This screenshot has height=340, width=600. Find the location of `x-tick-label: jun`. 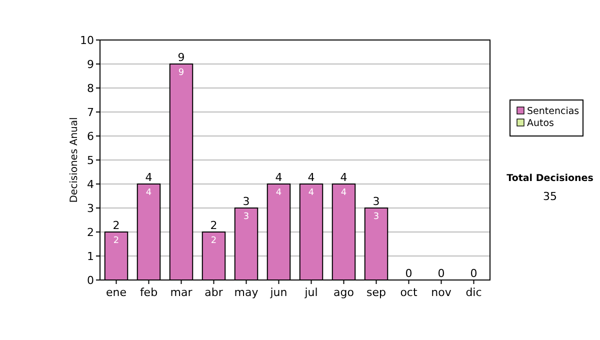

x-tick-label: jun is located at coordinates (278, 292).